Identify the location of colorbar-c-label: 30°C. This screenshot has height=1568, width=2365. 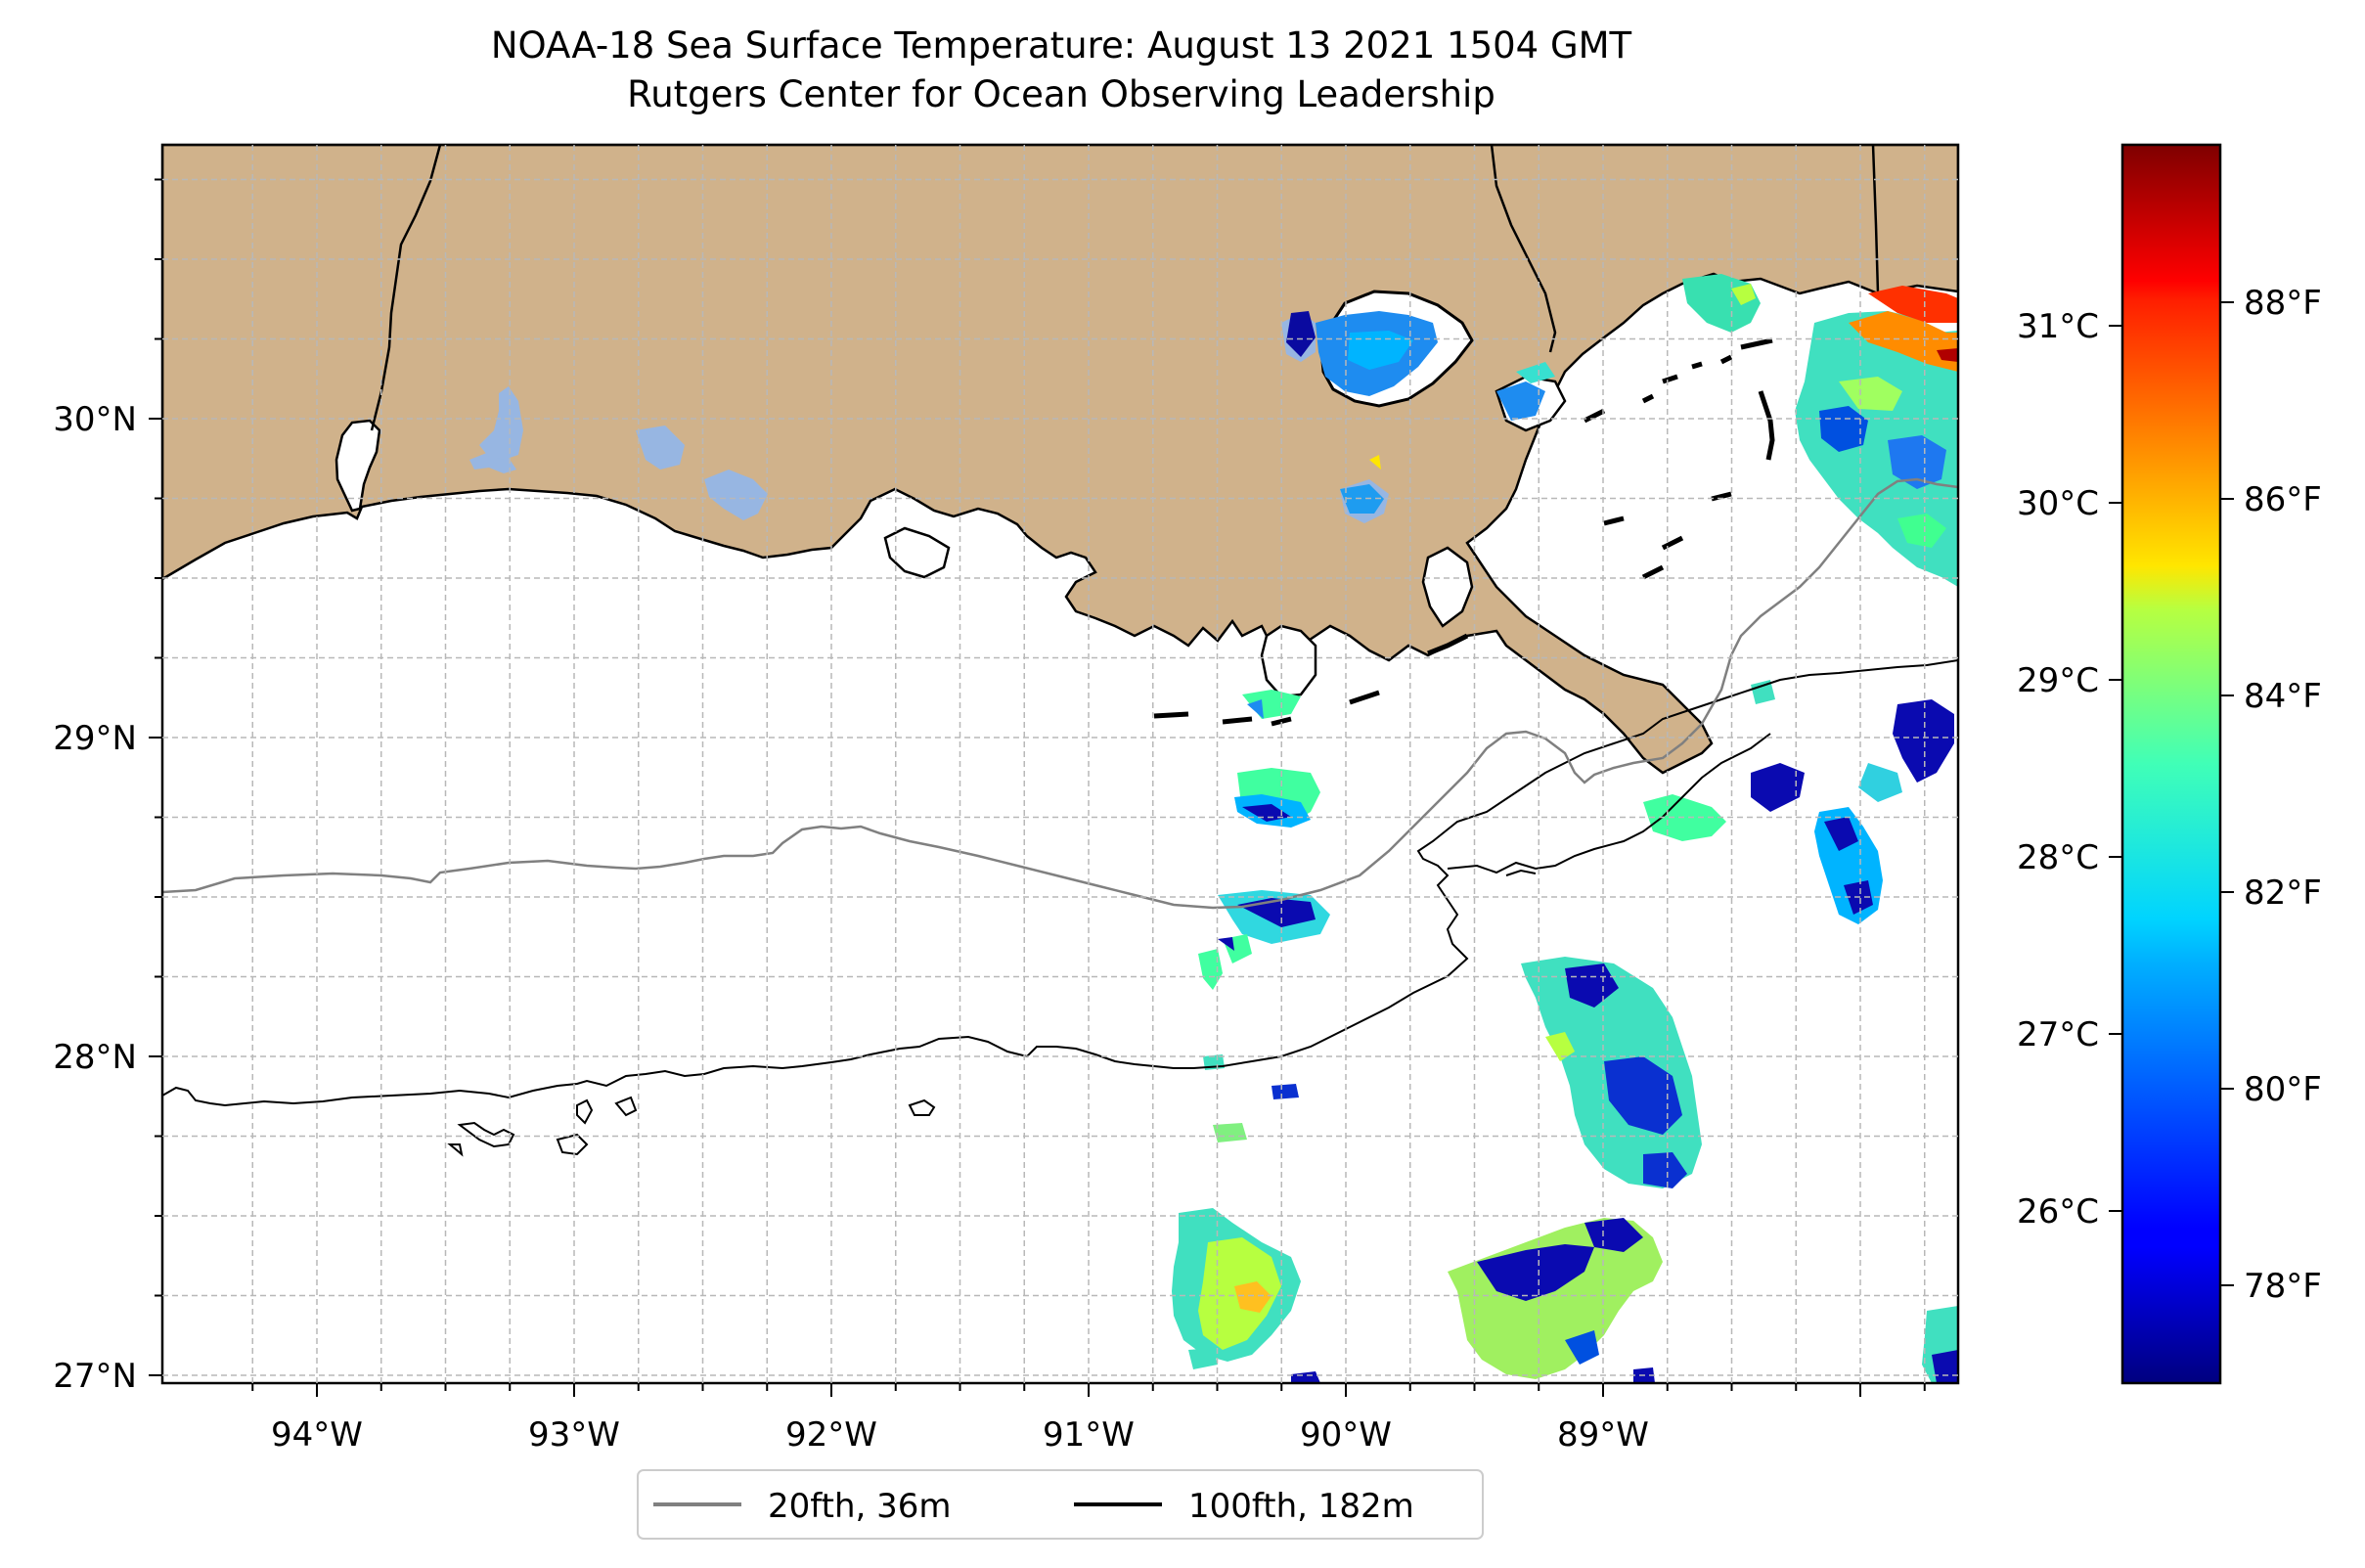
(2058, 503).